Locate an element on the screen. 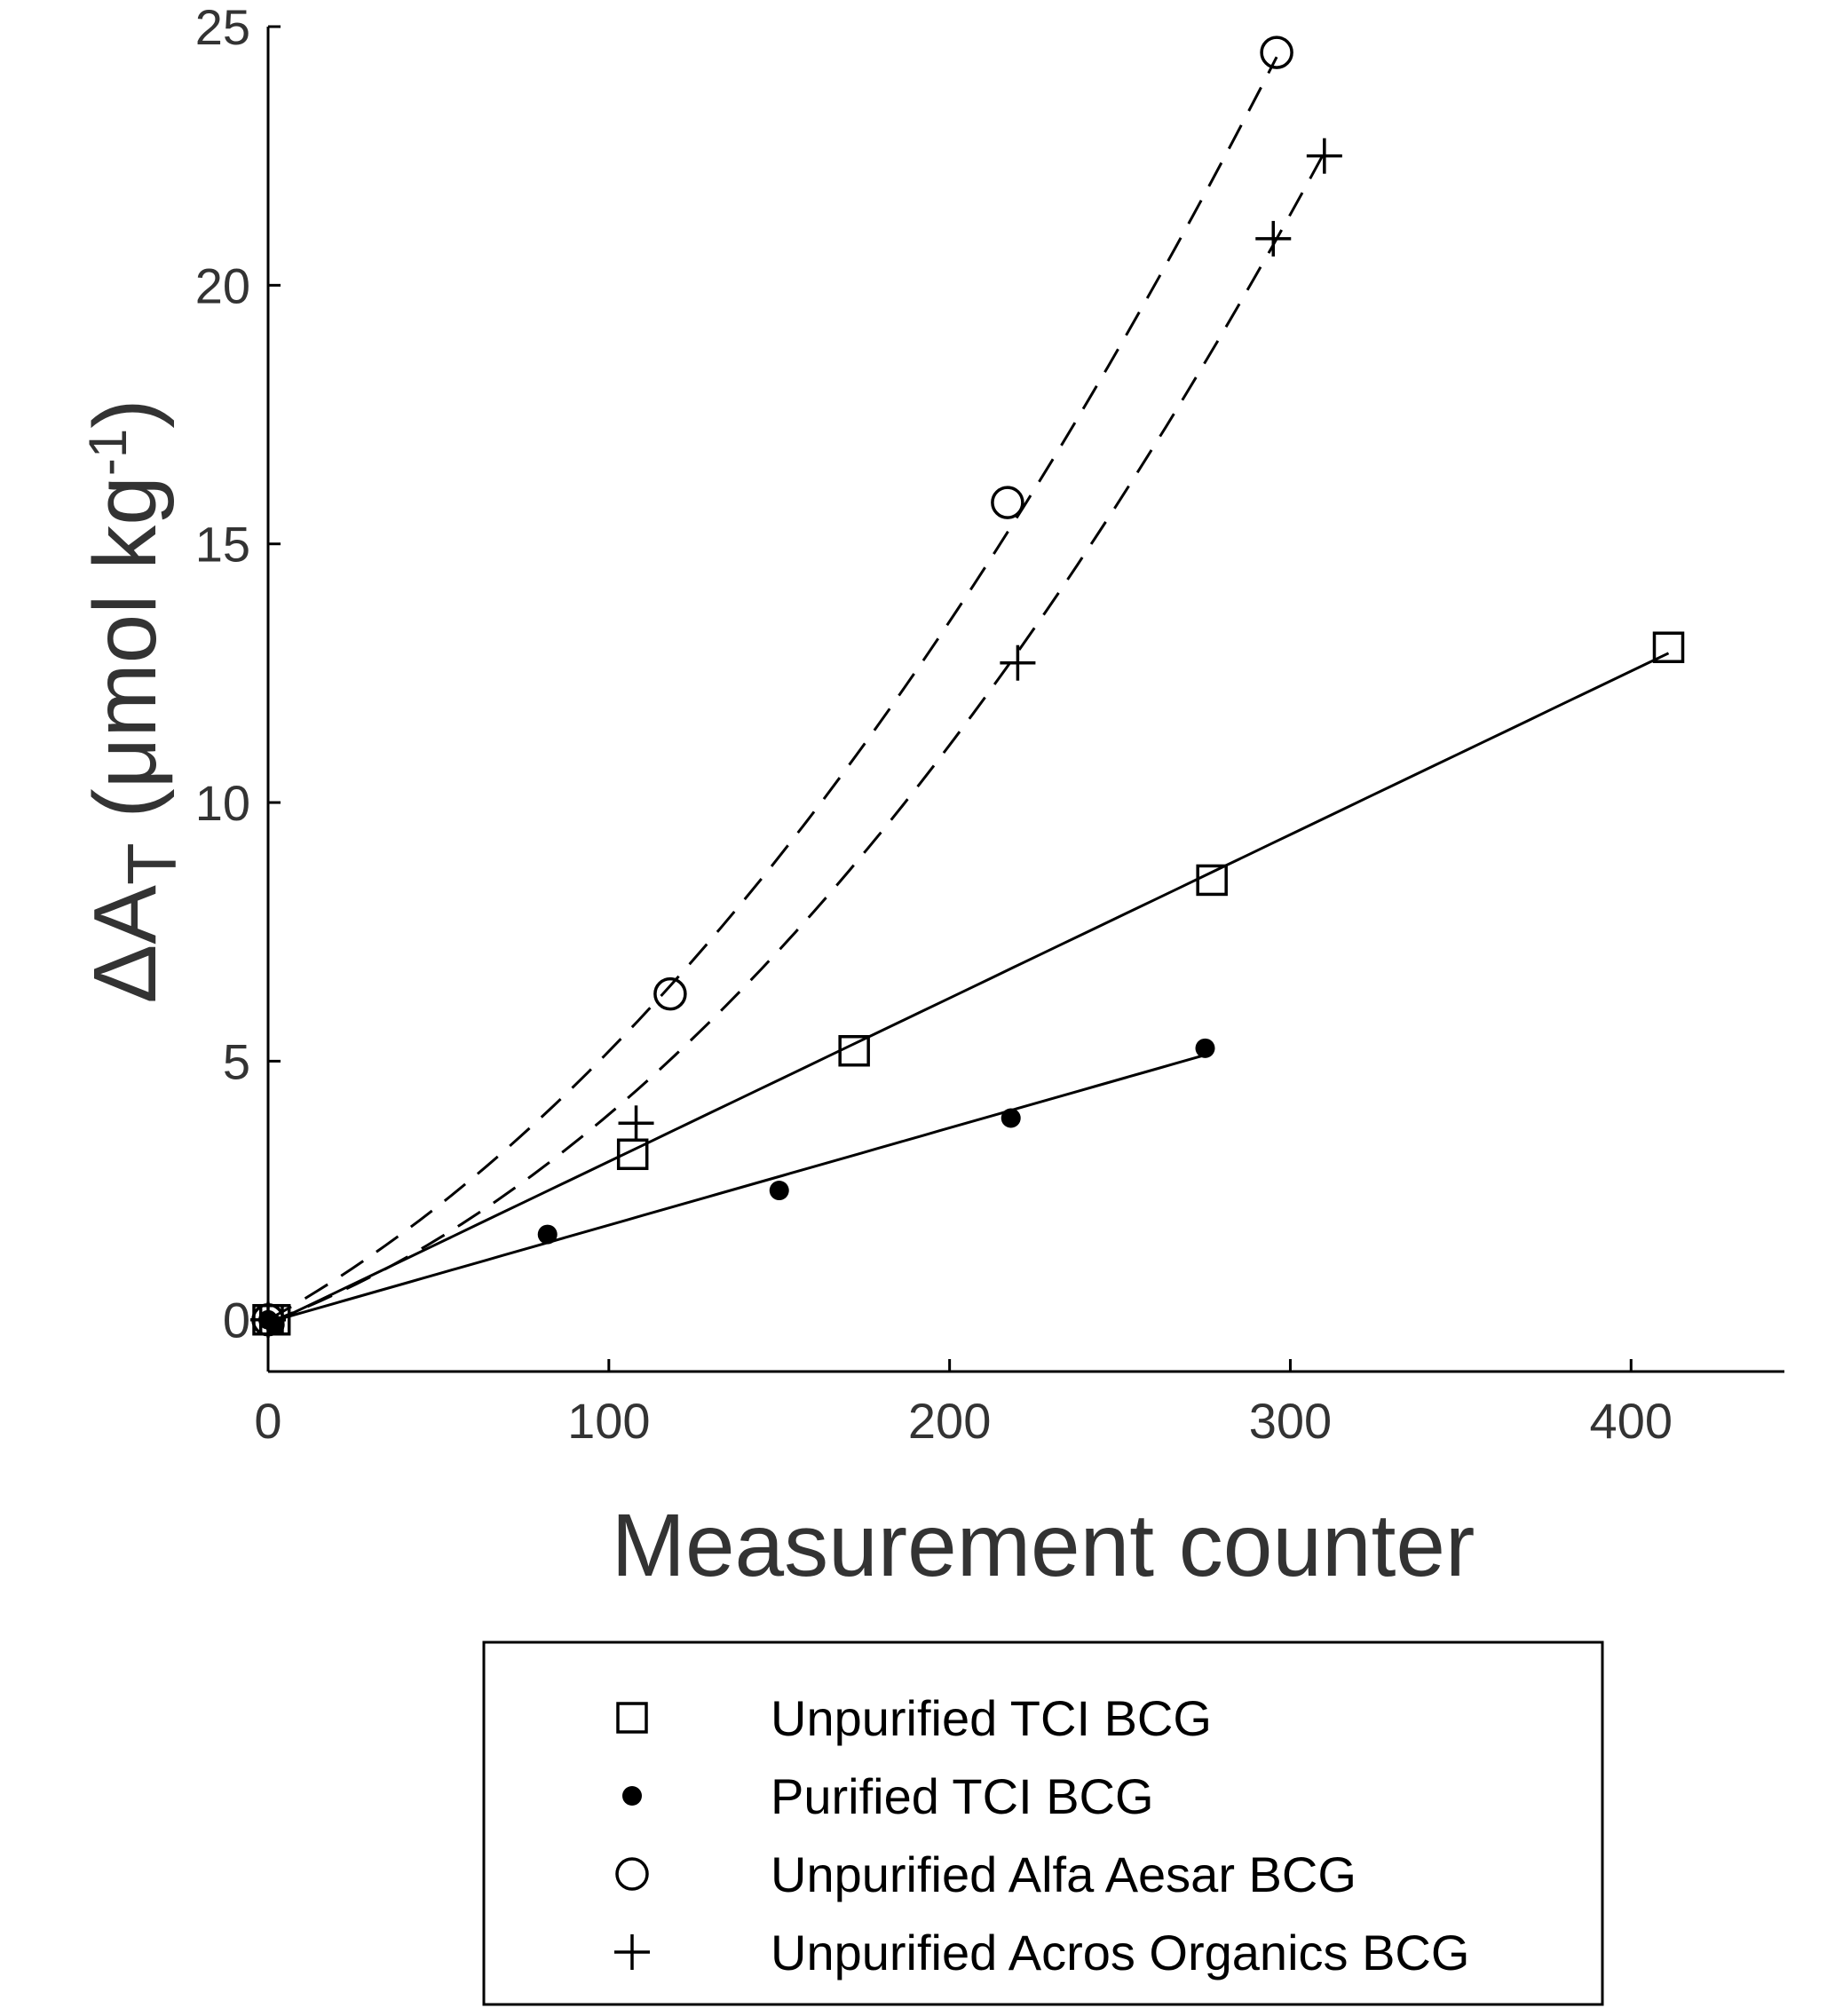 The width and height of the screenshot is (1835, 2016). legend-box is located at coordinates (1043, 1823).